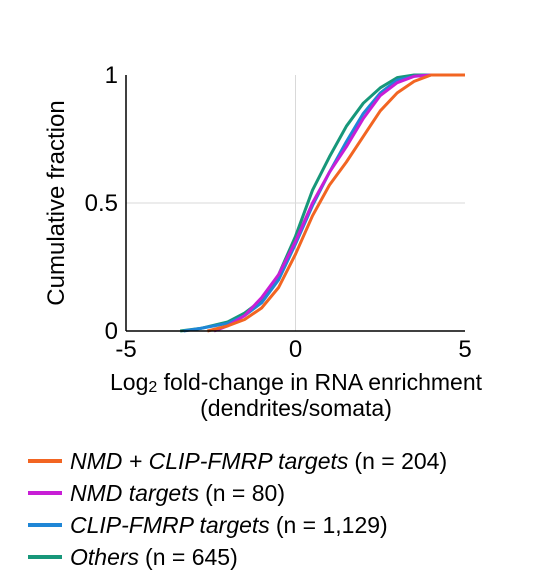 Image resolution: width=540 pixels, height=577 pixels. I want to click on y-axis-label: Cumulative fraction, so click(56, 202).